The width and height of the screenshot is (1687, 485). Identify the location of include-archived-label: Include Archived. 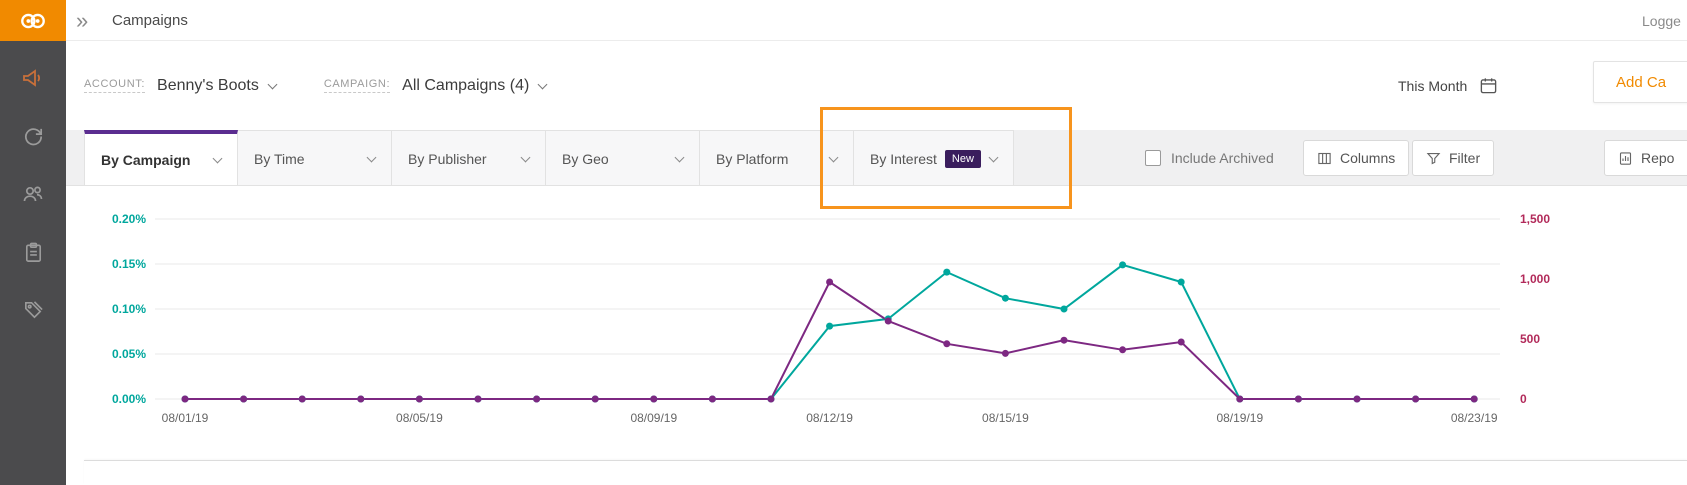
(1222, 158).